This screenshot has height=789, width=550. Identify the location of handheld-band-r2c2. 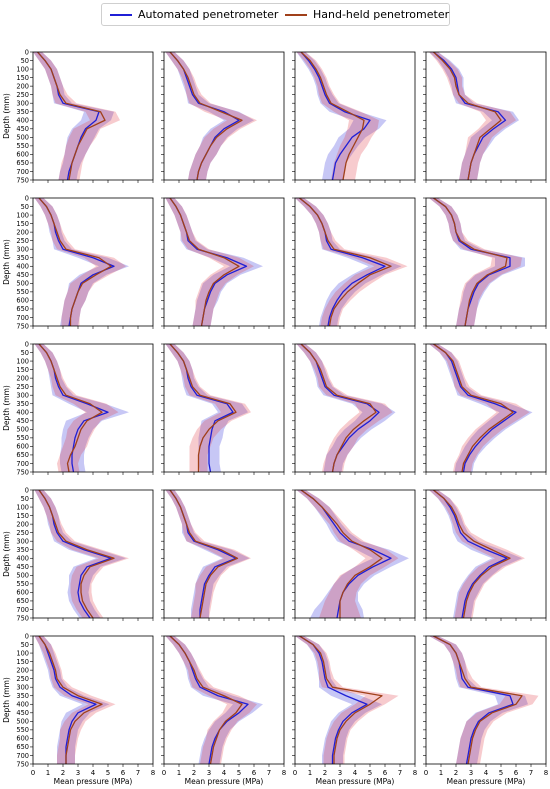
(209, 262).